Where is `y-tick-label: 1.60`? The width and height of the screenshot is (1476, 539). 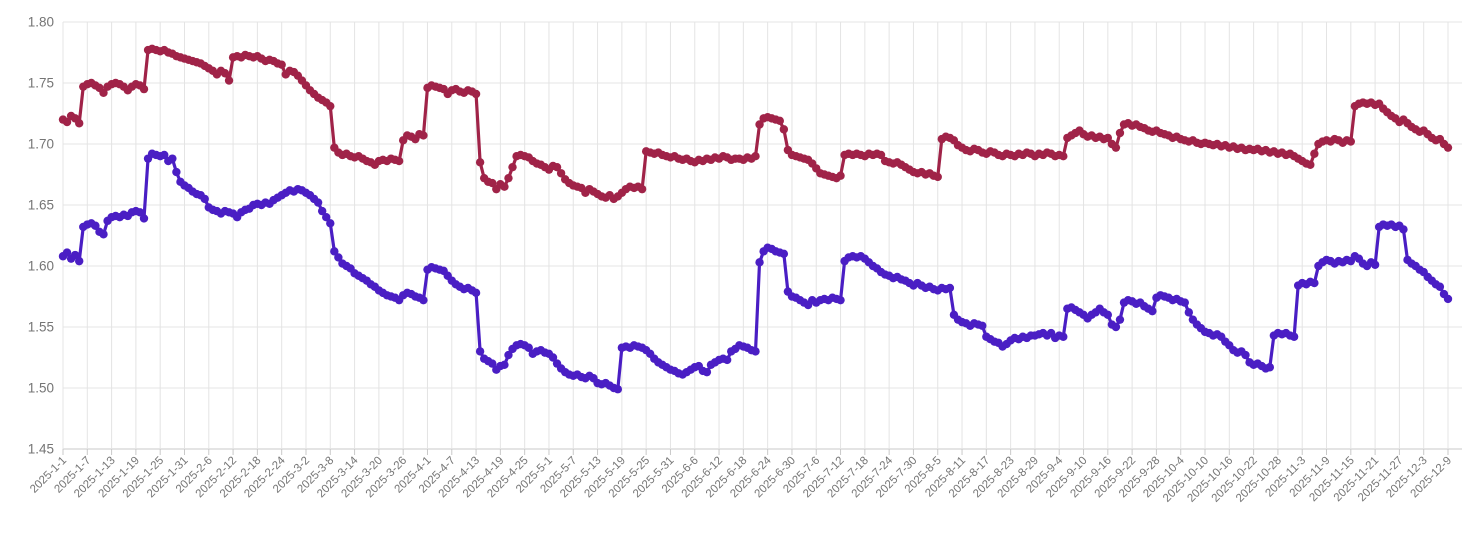
y-tick-label: 1.60 is located at coordinates (41, 266).